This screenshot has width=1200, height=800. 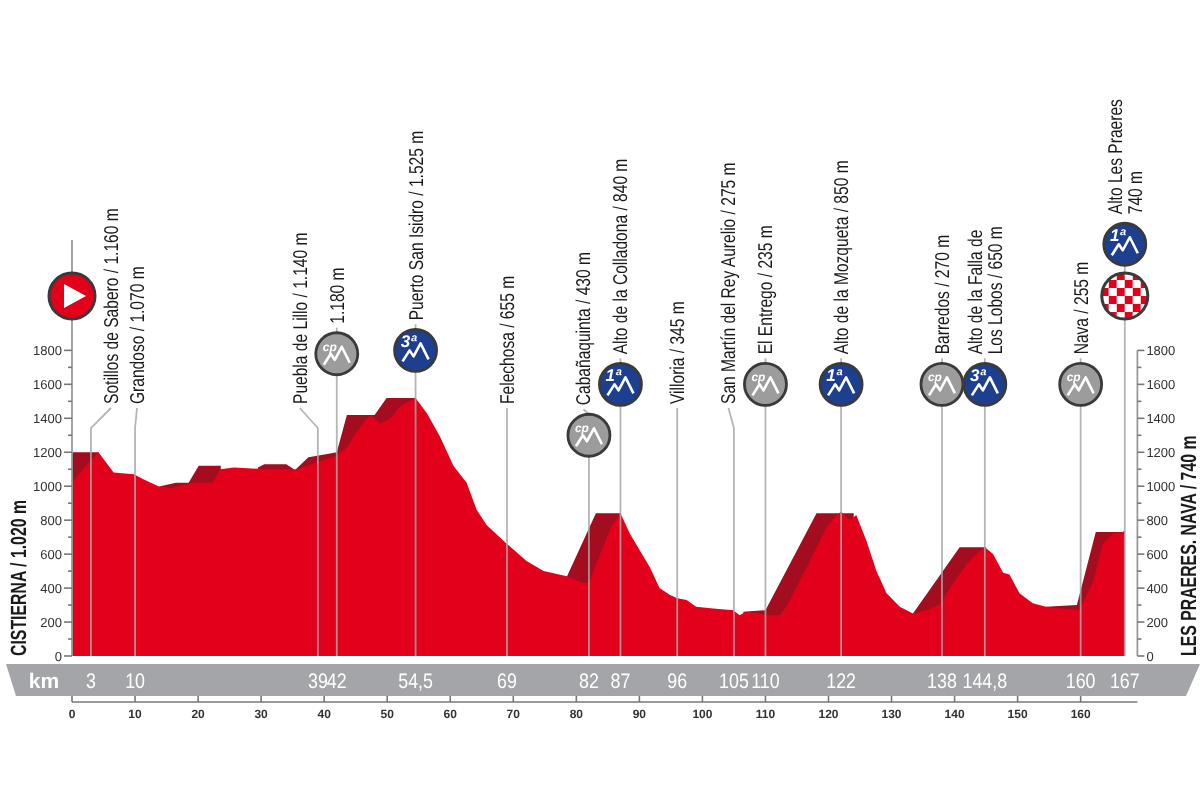 What do you see at coordinates (942, 682) in the screenshot?
I see `x2-tick-label: 138` at bounding box center [942, 682].